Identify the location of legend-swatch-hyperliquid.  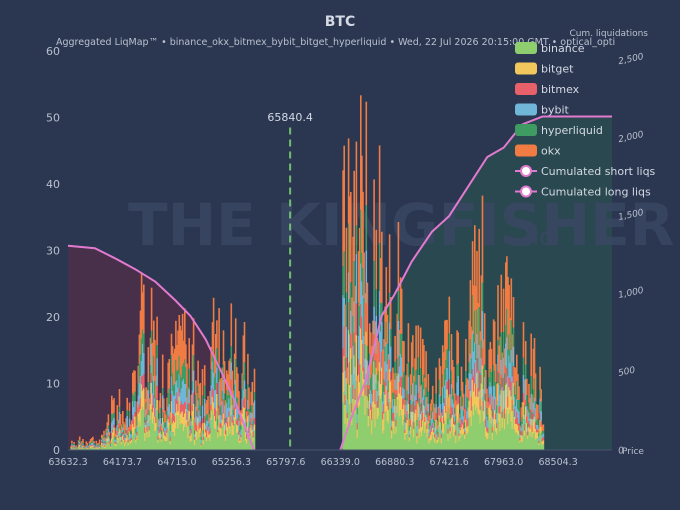
(526, 130).